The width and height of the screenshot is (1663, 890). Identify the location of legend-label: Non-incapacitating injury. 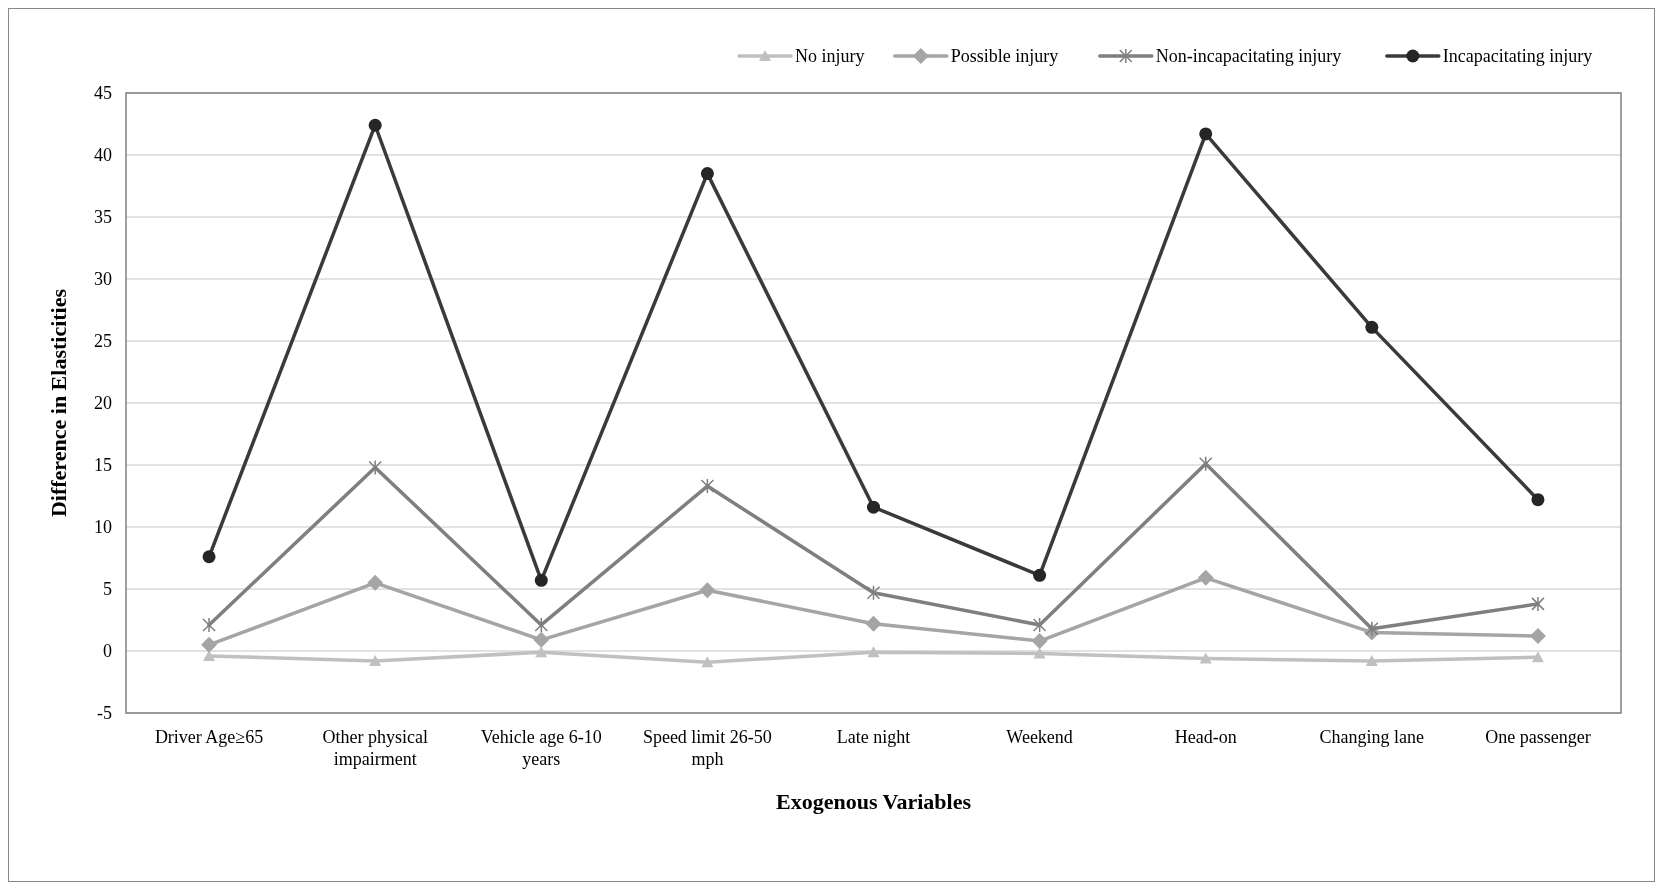
(1248, 56).